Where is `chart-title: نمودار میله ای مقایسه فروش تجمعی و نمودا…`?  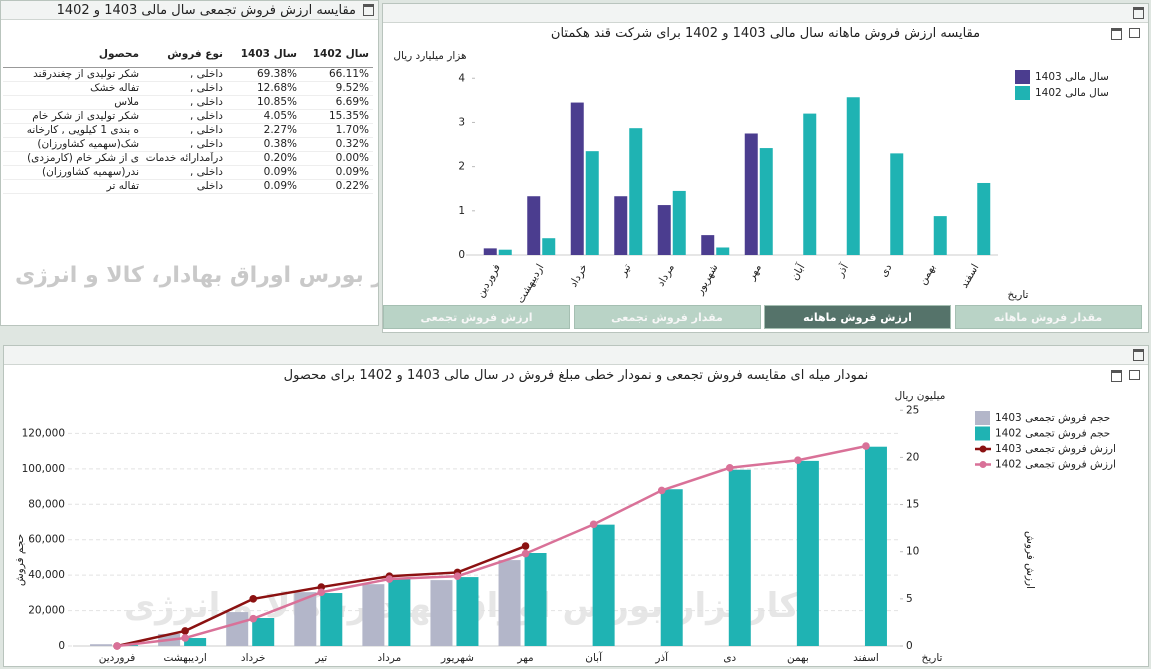 chart-title: نمودار میله ای مقایسه فروش تجمعی و نمودا… is located at coordinates (576, 375).